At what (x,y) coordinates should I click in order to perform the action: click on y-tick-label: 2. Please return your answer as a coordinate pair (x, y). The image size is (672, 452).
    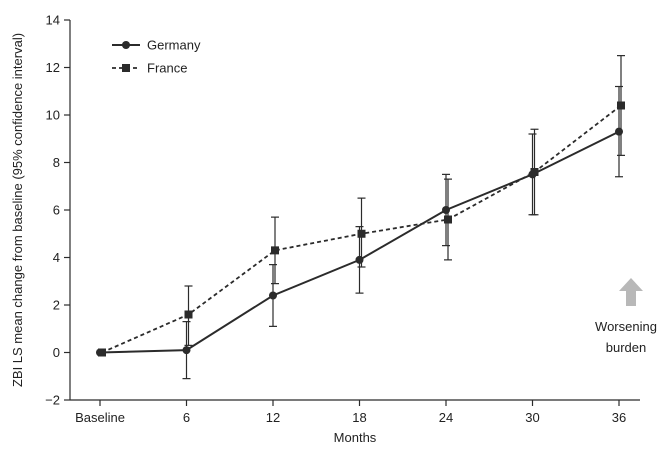
    Looking at the image, I should click on (56, 305).